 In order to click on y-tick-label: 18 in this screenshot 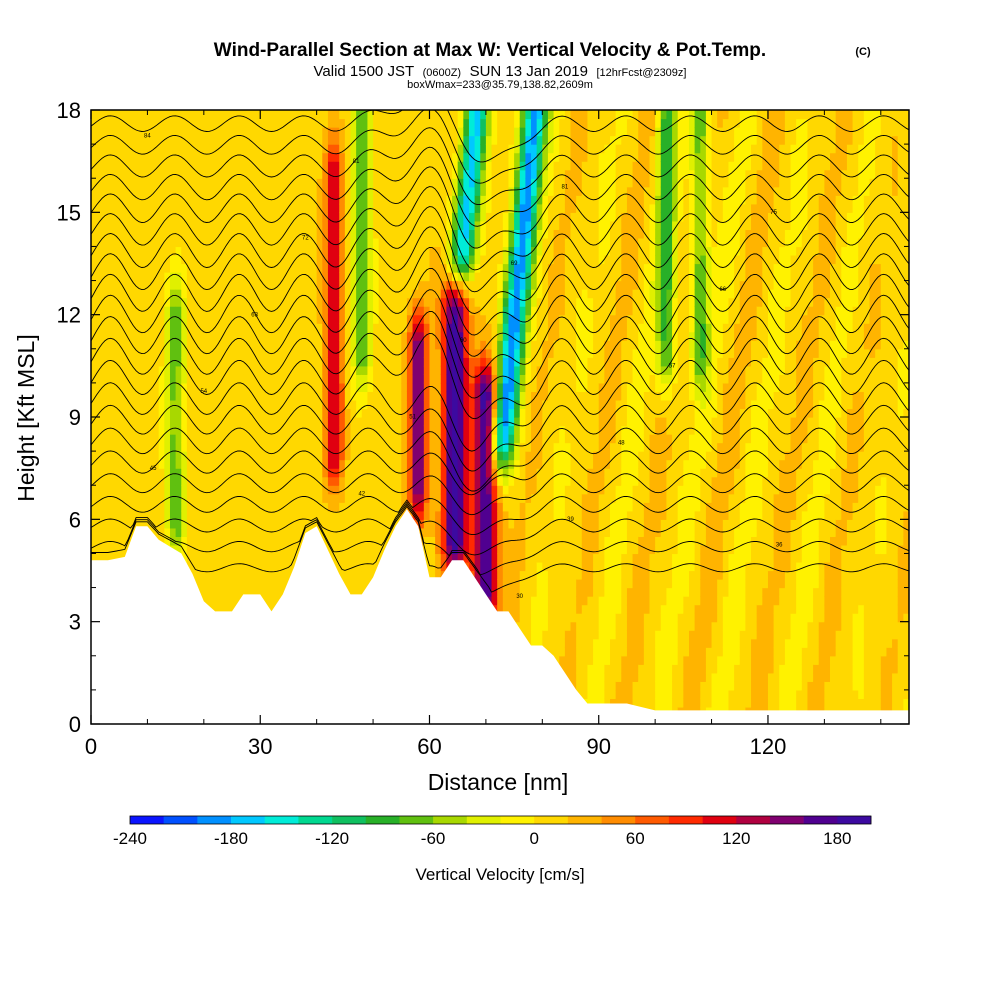, I will do `click(69, 110)`.